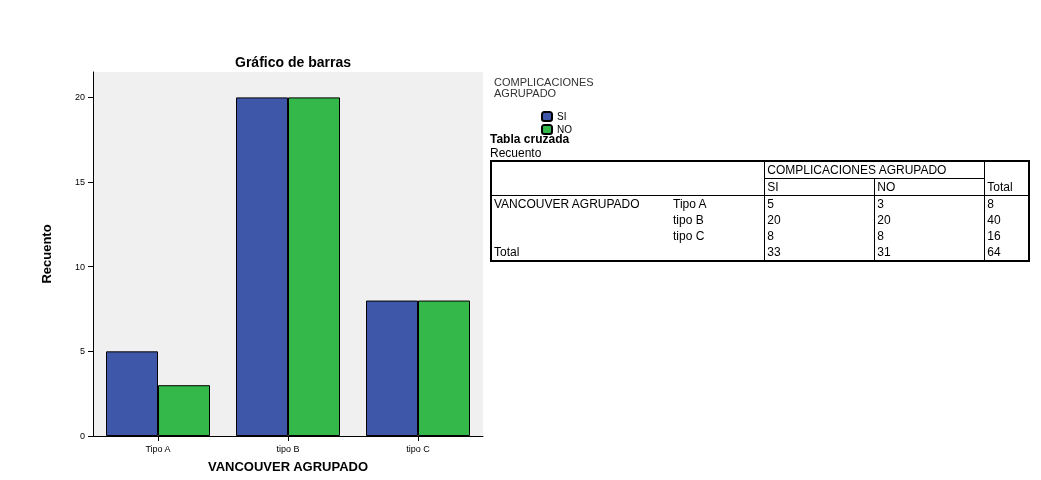 The width and height of the screenshot is (1041, 480). I want to click on category-label: tipo B, so click(688, 220).